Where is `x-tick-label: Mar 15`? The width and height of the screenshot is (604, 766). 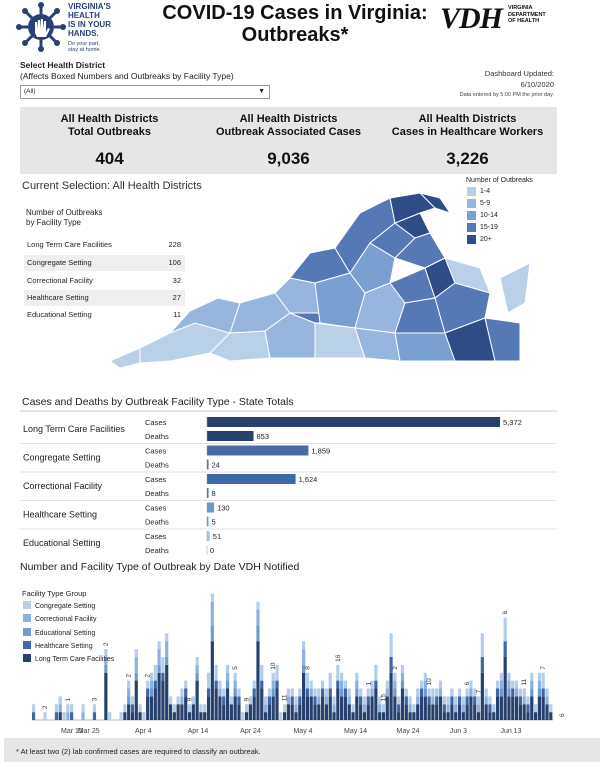
x-tick-label: Mar 15 is located at coordinates (72, 731).